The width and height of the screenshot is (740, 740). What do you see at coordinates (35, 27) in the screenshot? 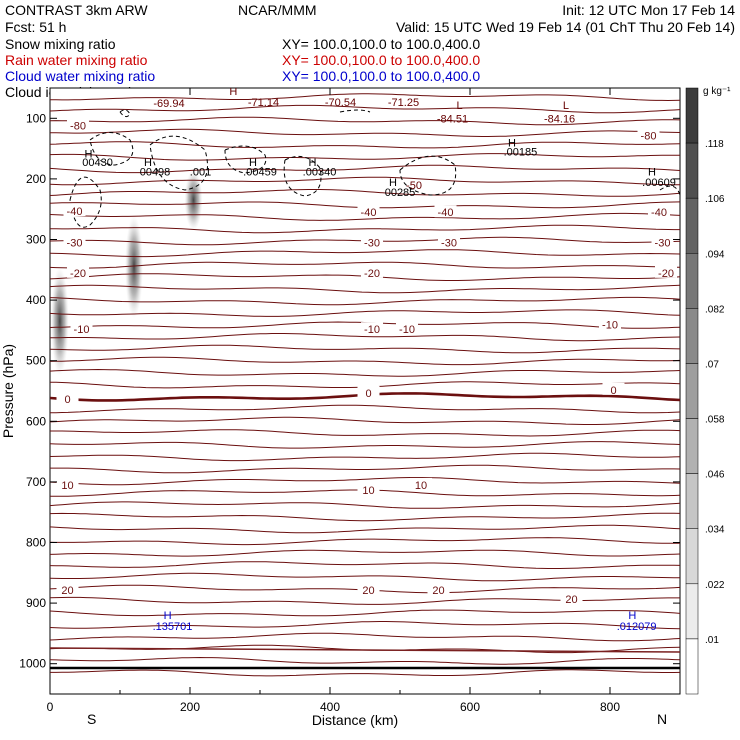
I see `forecast-hour: Fcst: 51 h` at bounding box center [35, 27].